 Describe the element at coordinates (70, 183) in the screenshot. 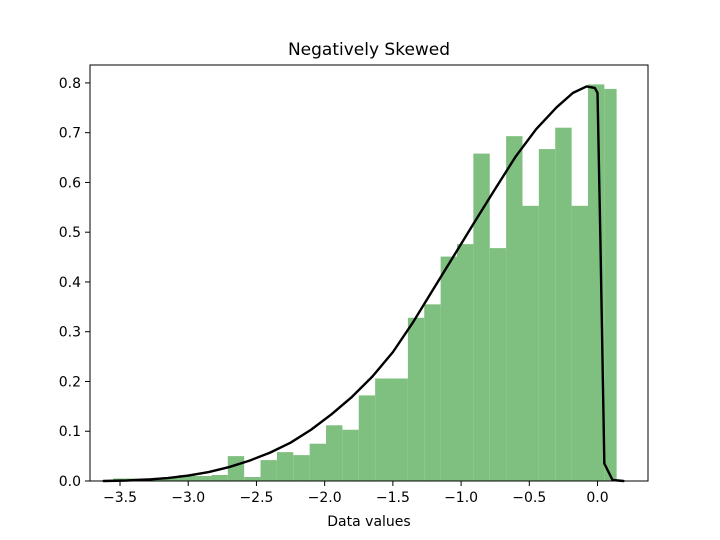

I see `y-tick-label: 0.6` at that location.